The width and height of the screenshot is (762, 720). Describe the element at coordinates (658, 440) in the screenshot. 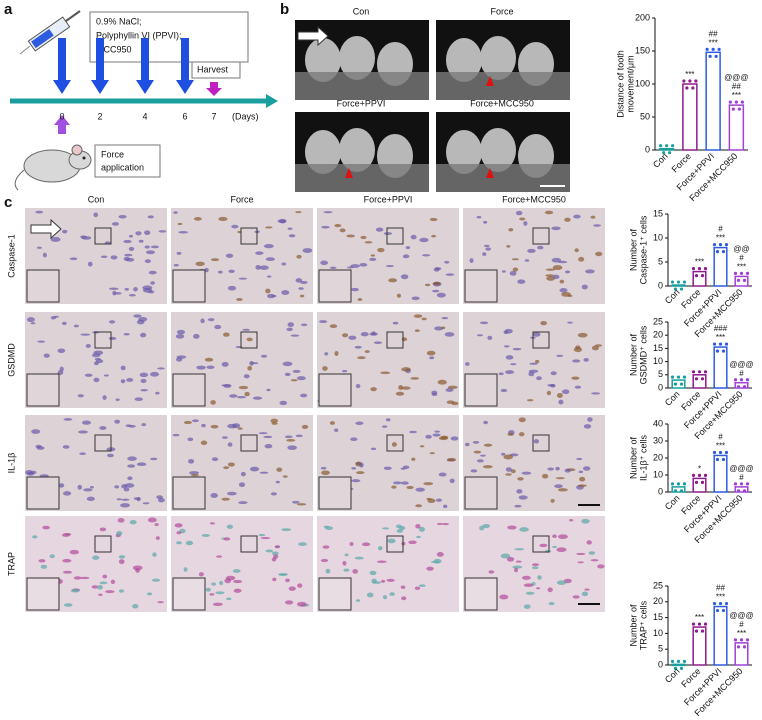

I see `y-tick-label: 30` at that location.